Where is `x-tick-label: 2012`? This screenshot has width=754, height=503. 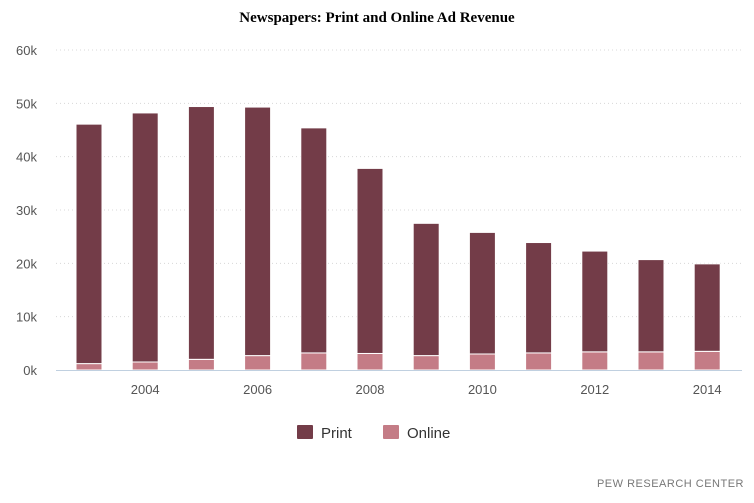
x-tick-label: 2012 is located at coordinates (594, 389).